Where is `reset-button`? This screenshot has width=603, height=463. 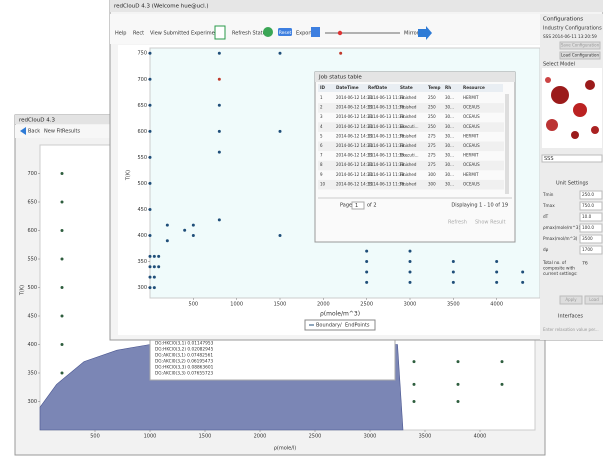
reset-button is located at coordinates (285, 32).